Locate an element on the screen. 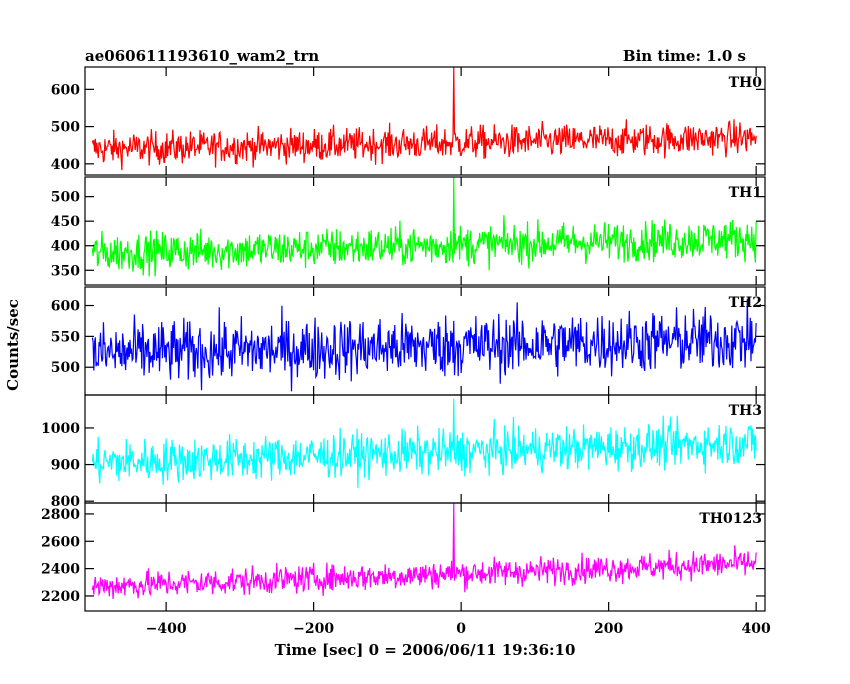  y-tick-label: 2600 is located at coordinates (60, 542).